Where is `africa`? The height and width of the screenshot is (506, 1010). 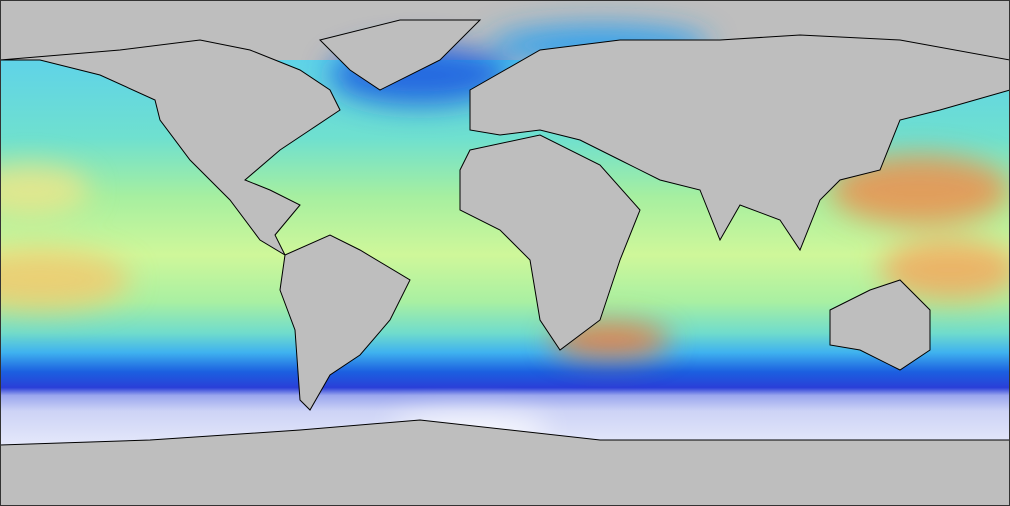 africa is located at coordinates (550, 242).